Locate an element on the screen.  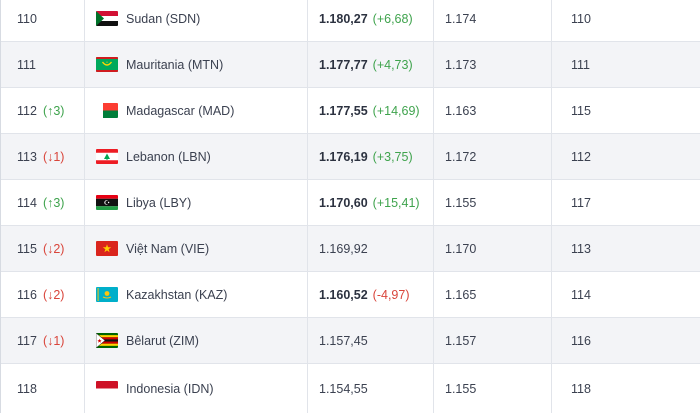
previous-points-value: 1.173 is located at coordinates (461, 64).